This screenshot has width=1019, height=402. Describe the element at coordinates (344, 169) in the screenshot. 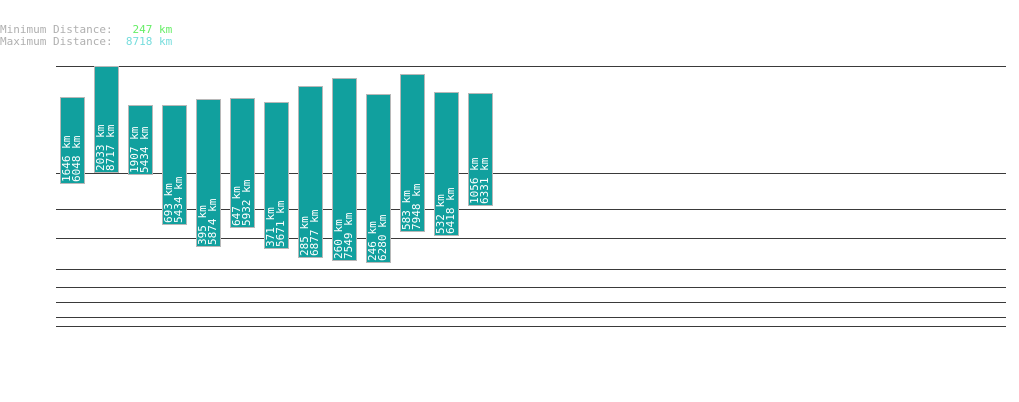

I see `bar: 260 km 7549 km` at that location.